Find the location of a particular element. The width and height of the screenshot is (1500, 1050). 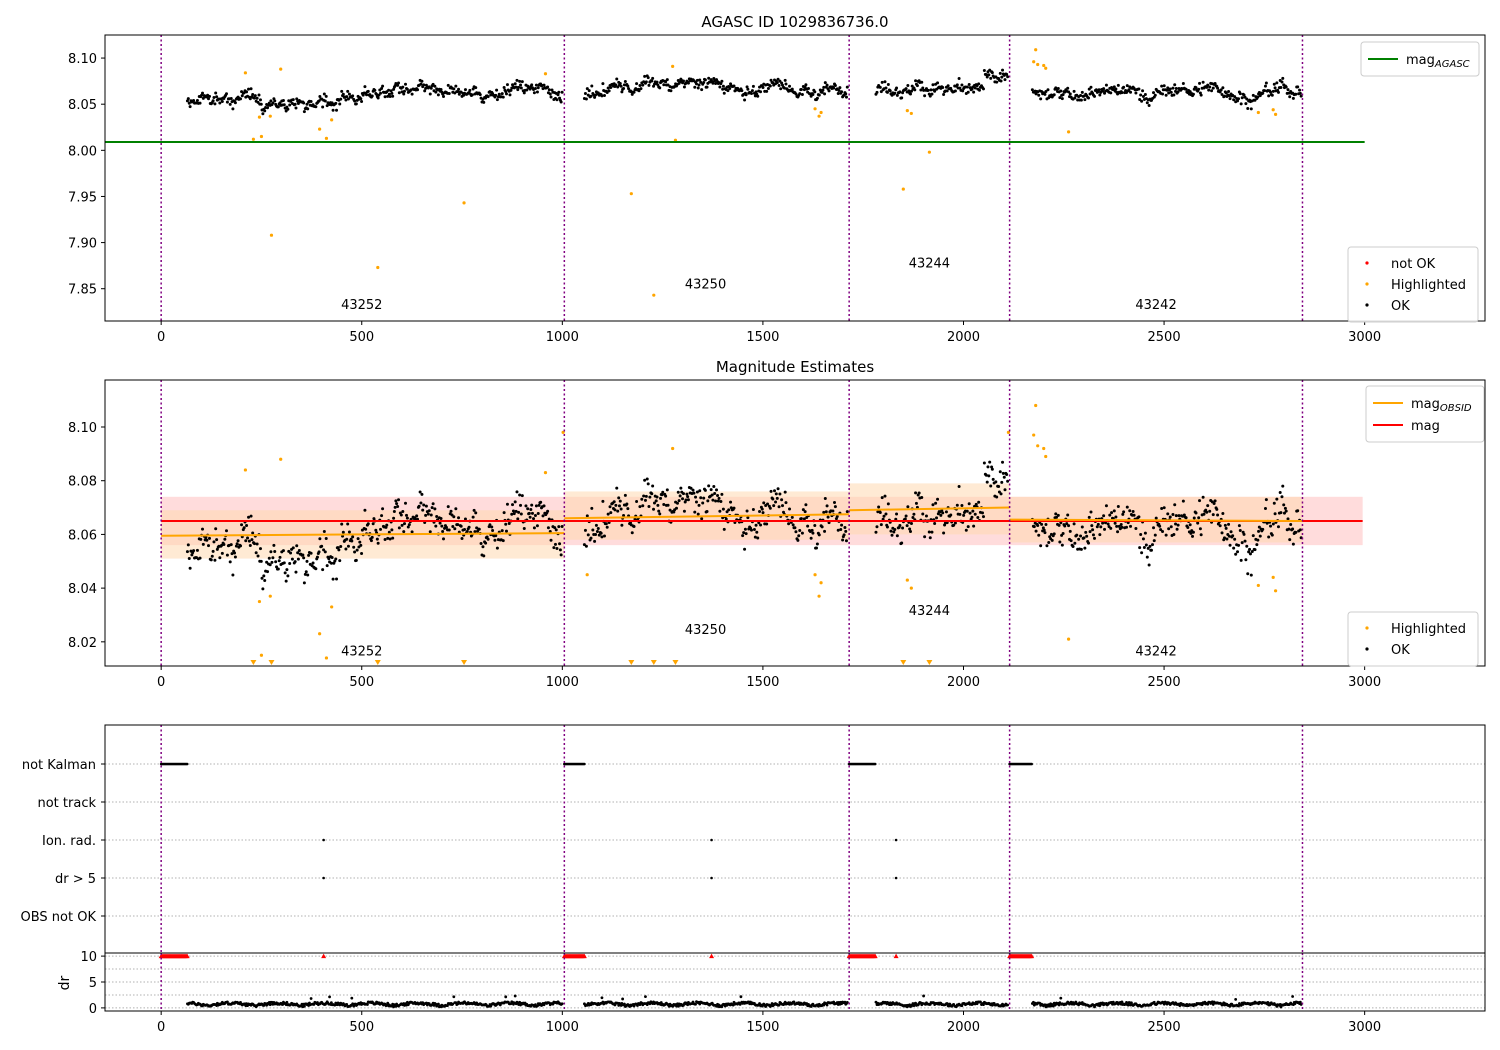

obsid-label: 43252 is located at coordinates (361, 651).